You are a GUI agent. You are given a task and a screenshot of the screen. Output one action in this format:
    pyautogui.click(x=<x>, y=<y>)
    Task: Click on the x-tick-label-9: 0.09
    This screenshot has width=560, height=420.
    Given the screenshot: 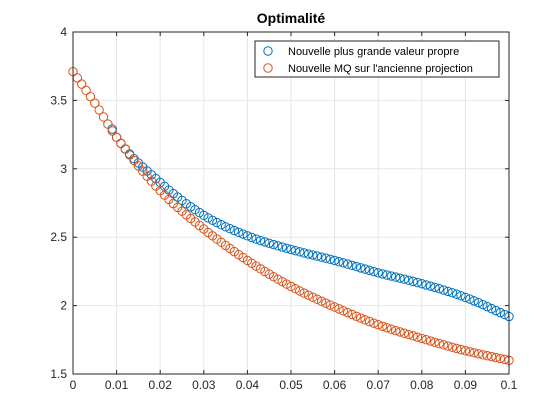 What is the action you would take?
    pyautogui.click(x=466, y=385)
    